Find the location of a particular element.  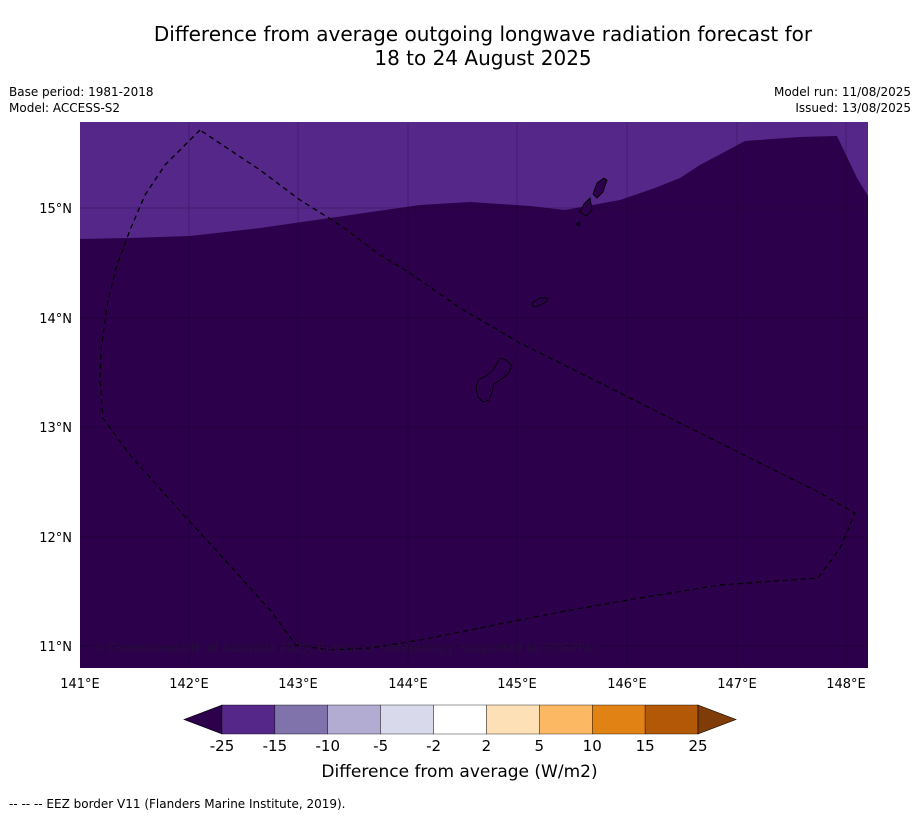

longitude-label: 143°E is located at coordinates (298, 684).